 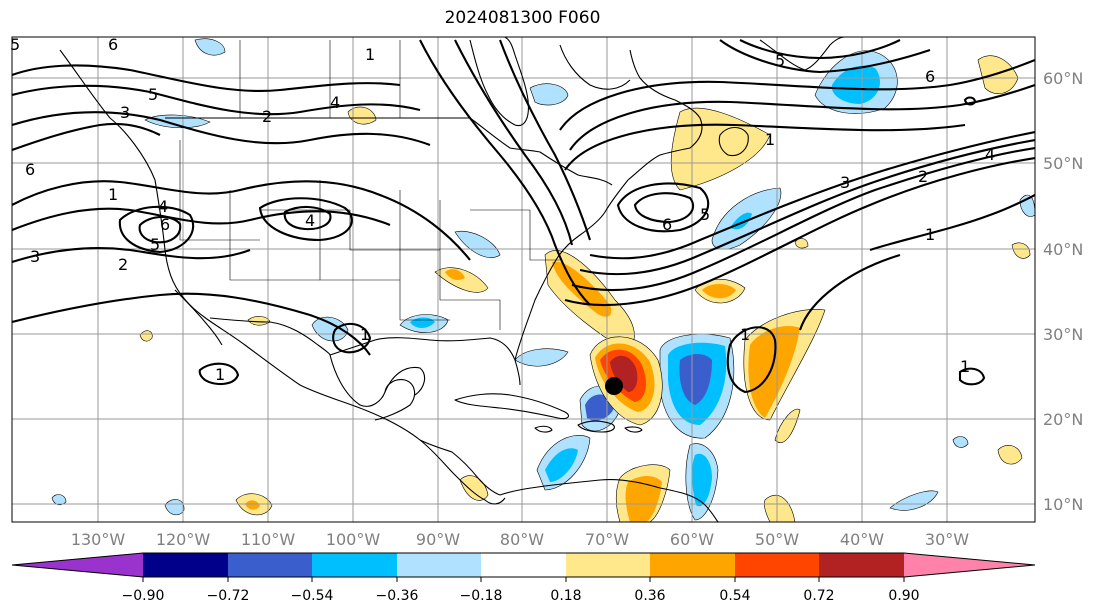 What do you see at coordinates (862, 537) in the screenshot?
I see `lon-label: 40°W` at bounding box center [862, 537].